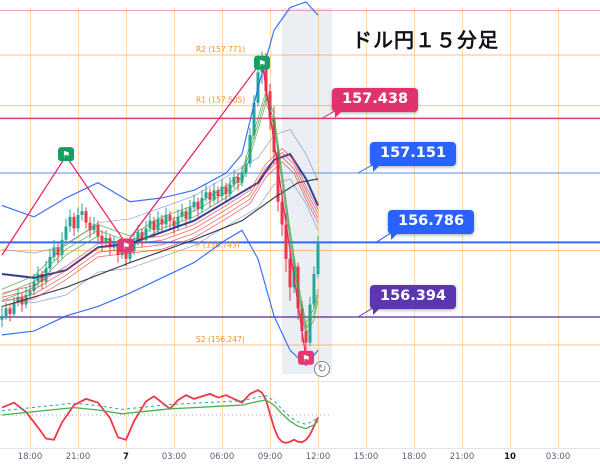 The image size is (600, 468). What do you see at coordinates (375, 102) in the screenshot?
I see `price-callout-1: 157.438` at bounding box center [375, 102].